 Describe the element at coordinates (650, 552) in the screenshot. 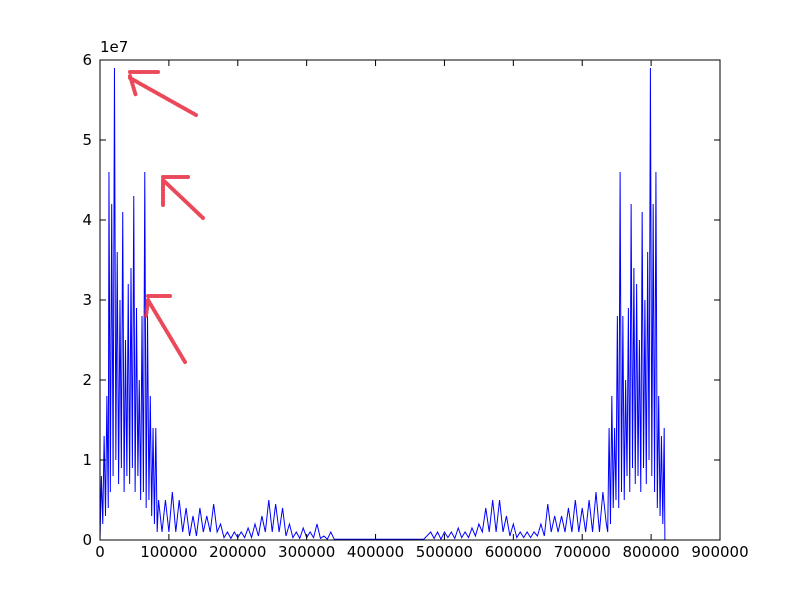

I see `x-tick-label: 800000` at that location.